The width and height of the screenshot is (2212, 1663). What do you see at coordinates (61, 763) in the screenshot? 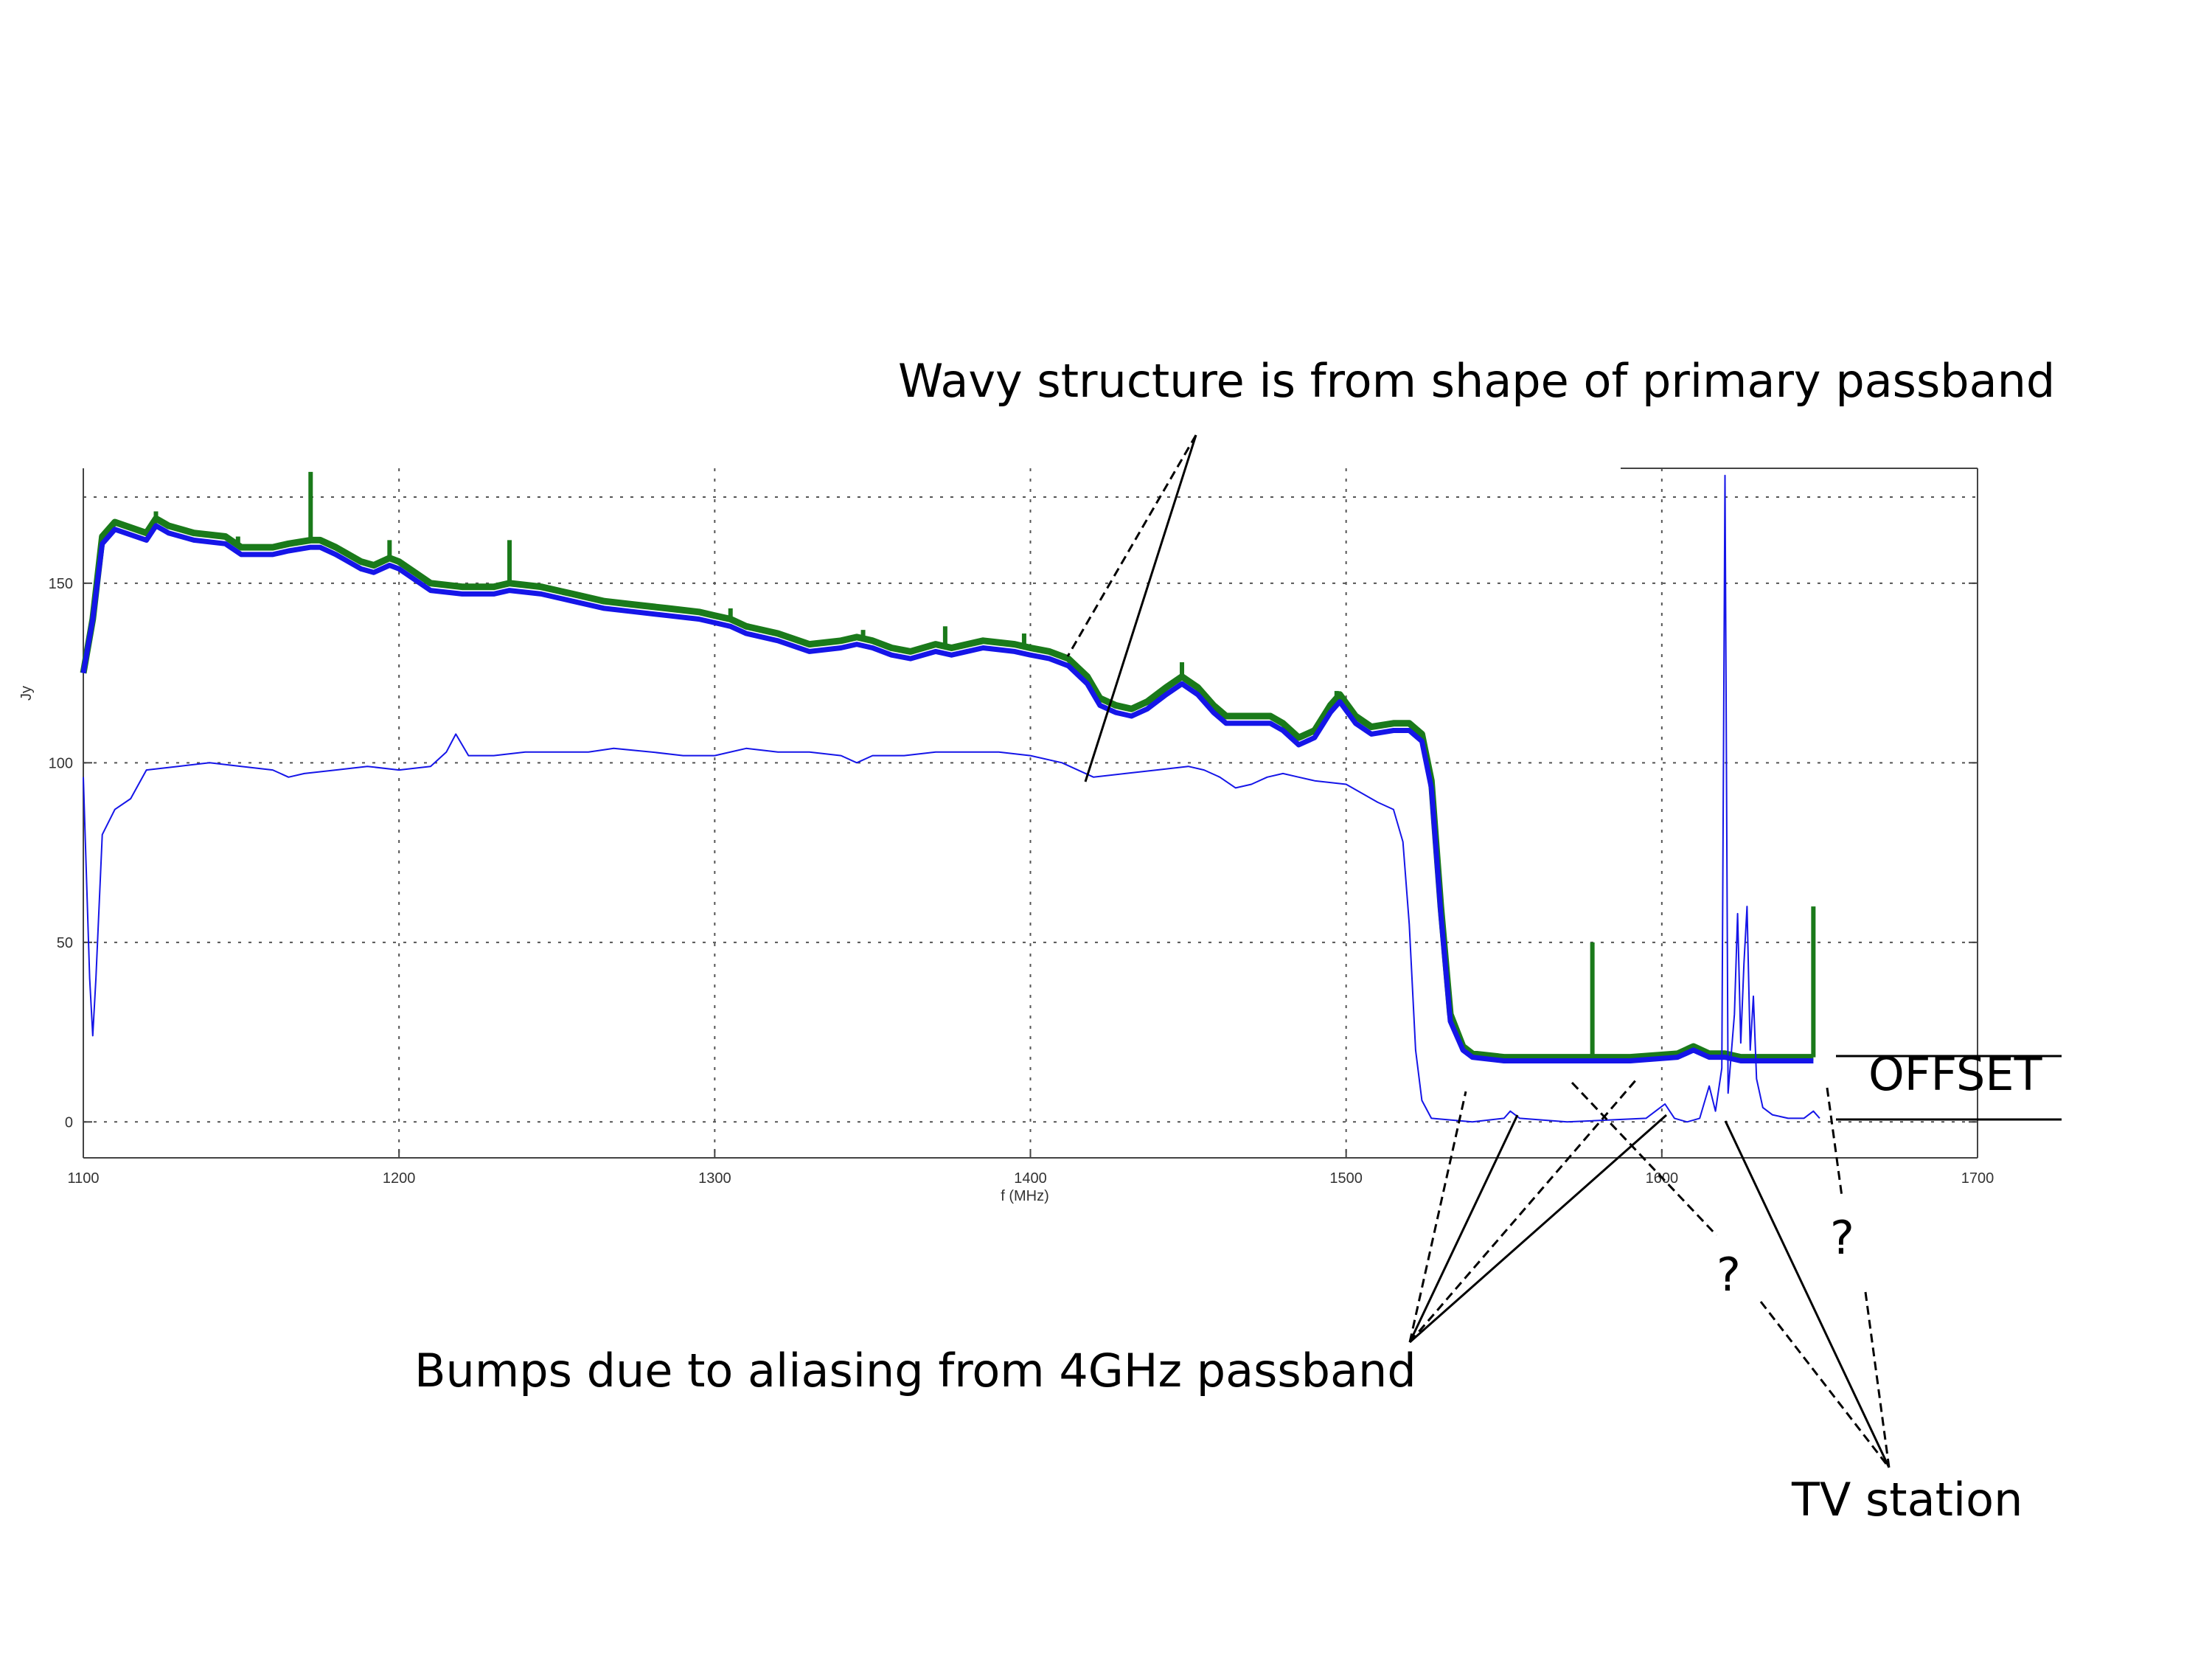
I see `y-tick-label: 100` at bounding box center [61, 763].